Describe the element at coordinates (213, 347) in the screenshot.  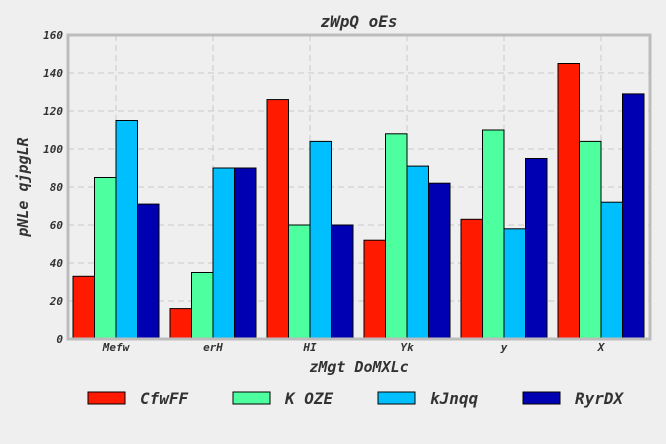
I see `x-tick-label: erH` at that location.